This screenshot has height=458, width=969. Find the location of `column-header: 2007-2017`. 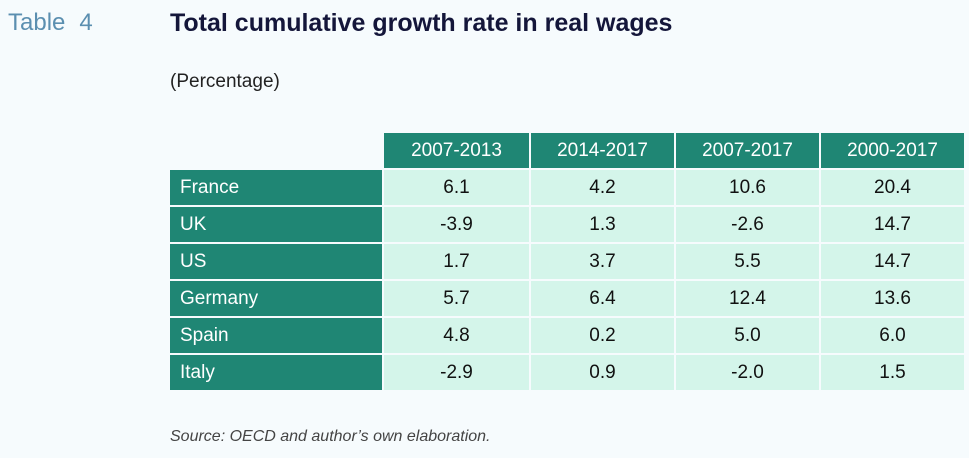

column-header: 2007-2017 is located at coordinates (747, 150).